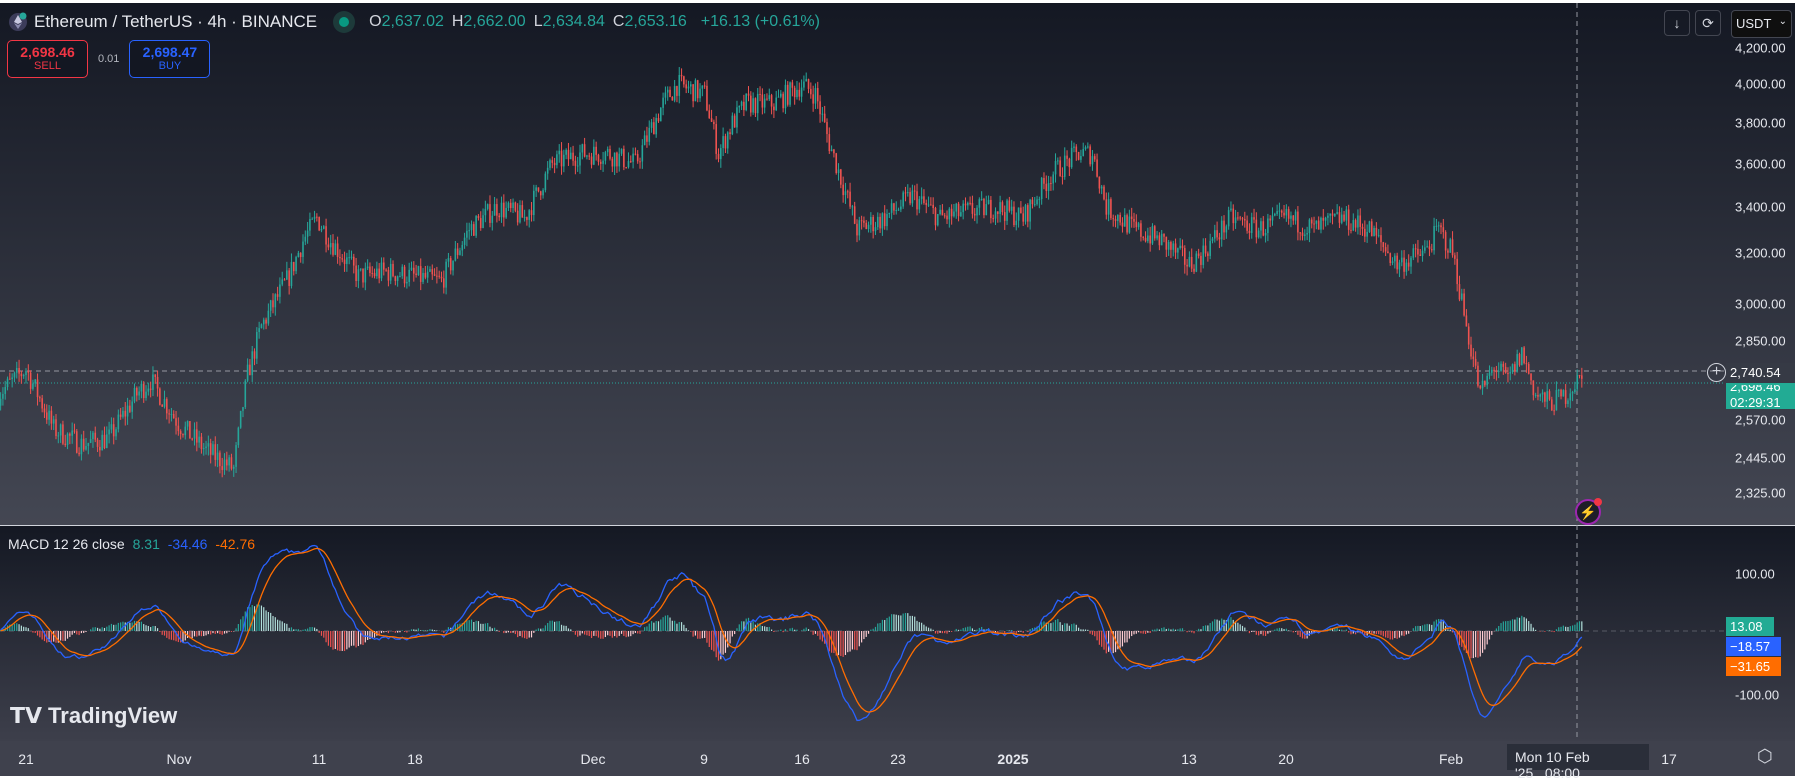 This screenshot has height=781, width=1795. I want to click on currency-select: USDT⌄, so click(1761, 24).